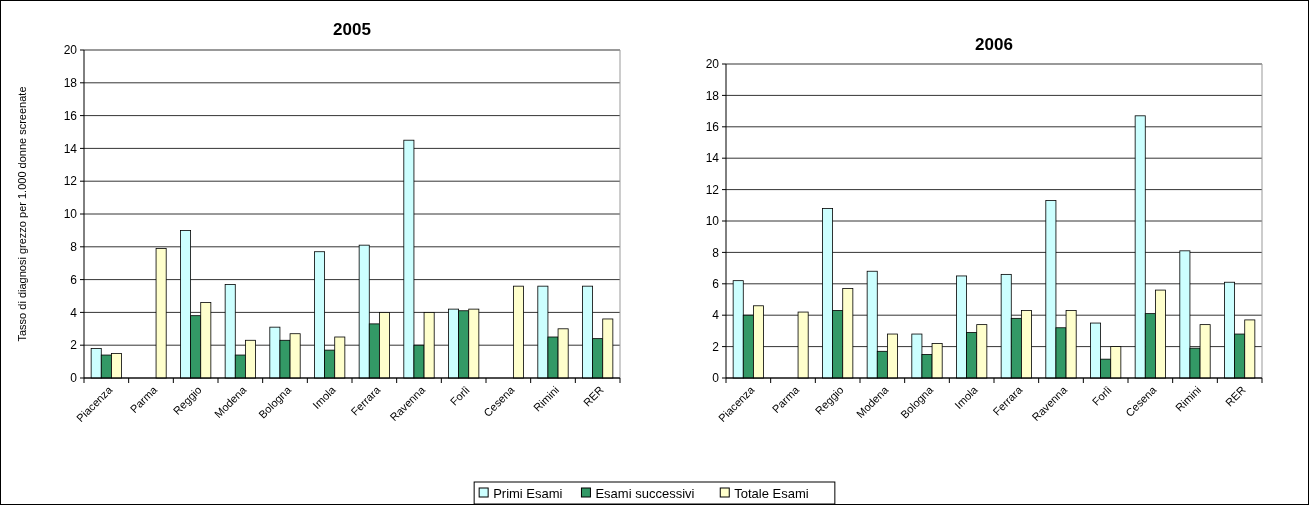 The height and width of the screenshot is (505, 1309). What do you see at coordinates (645, 493) in the screenshot?
I see `legend-label: Esami successivi` at bounding box center [645, 493].